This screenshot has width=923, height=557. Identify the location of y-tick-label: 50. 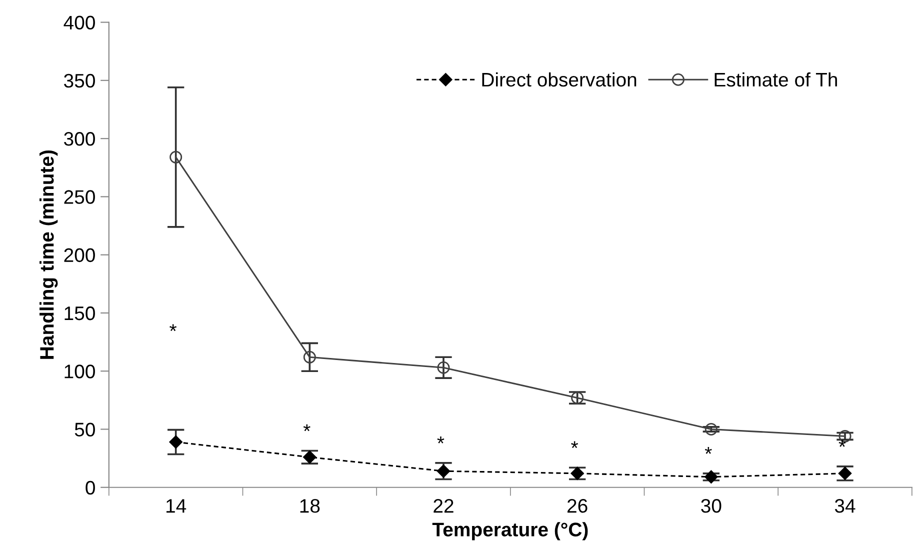
(84, 429).